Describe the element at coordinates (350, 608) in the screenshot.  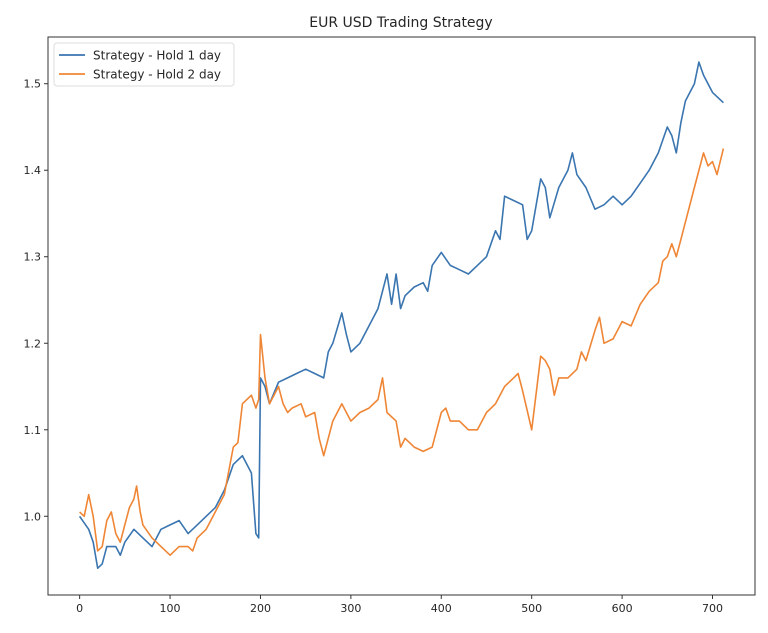
I see `x-tick-label: 300` at that location.